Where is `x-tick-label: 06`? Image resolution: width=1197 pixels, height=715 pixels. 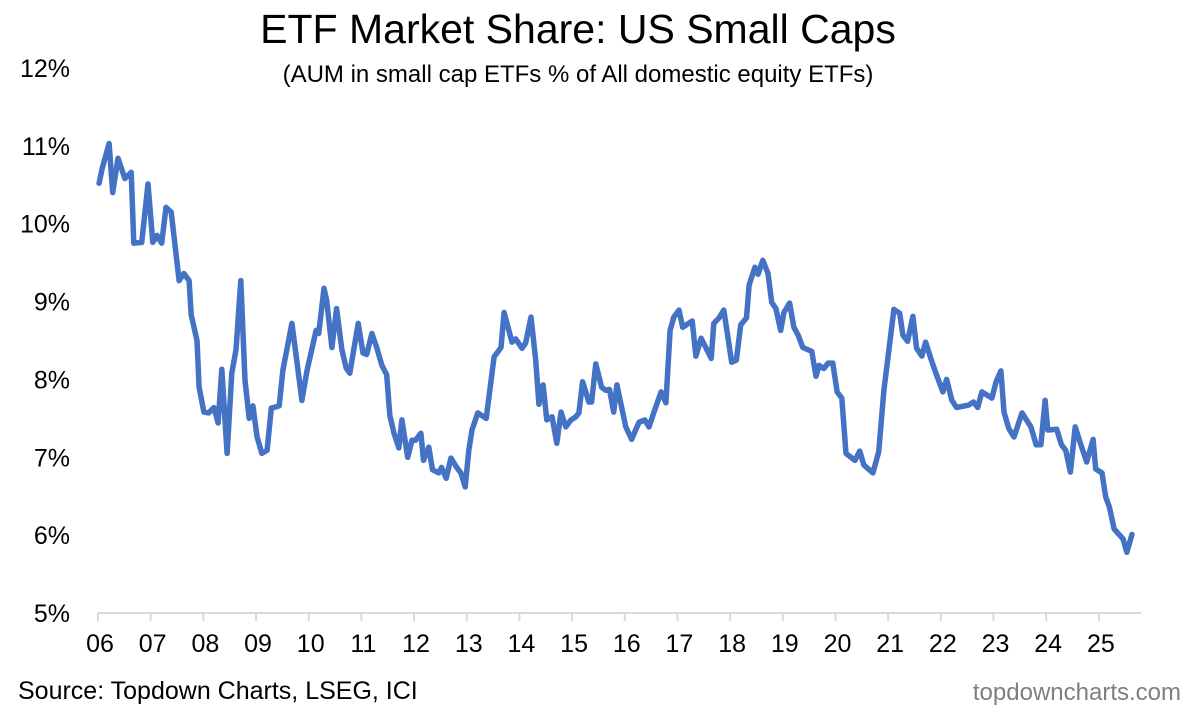 x-tick-label: 06 is located at coordinates (100, 644).